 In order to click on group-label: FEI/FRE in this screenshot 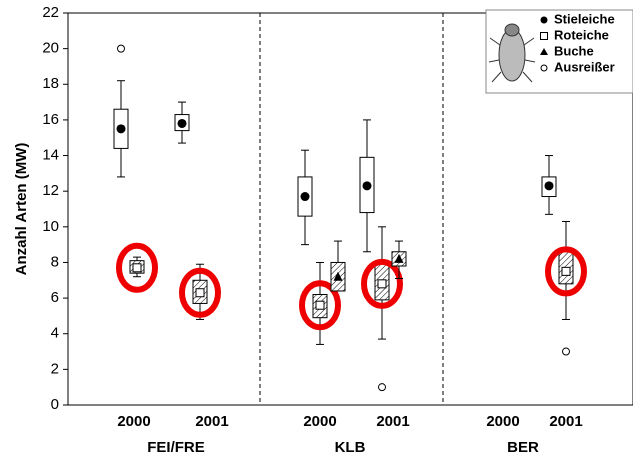, I will do `click(176, 447)`.